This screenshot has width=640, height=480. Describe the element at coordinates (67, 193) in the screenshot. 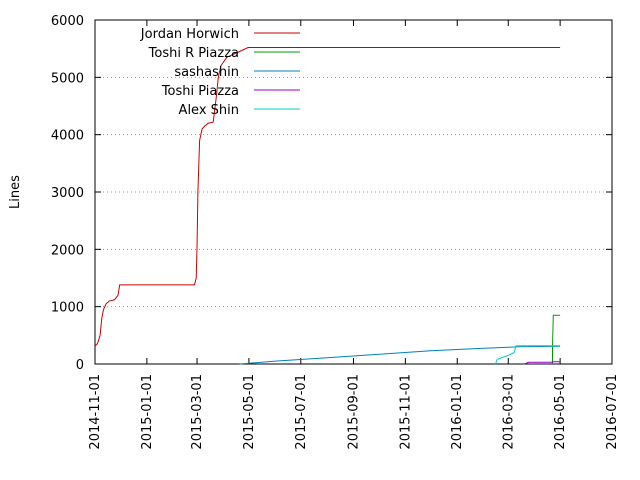

I see `y-tick-label: 3000` at that location.